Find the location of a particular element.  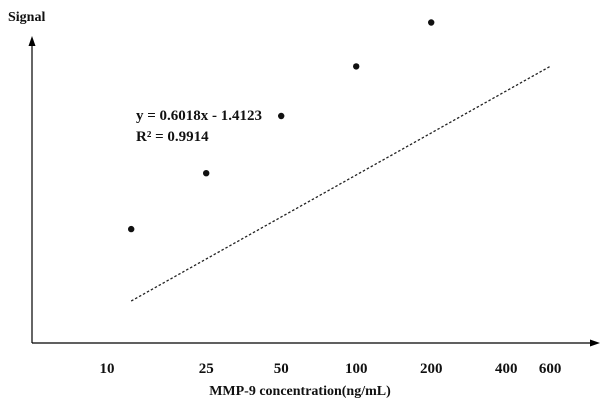

x-tick-label: 400 is located at coordinates (506, 369).